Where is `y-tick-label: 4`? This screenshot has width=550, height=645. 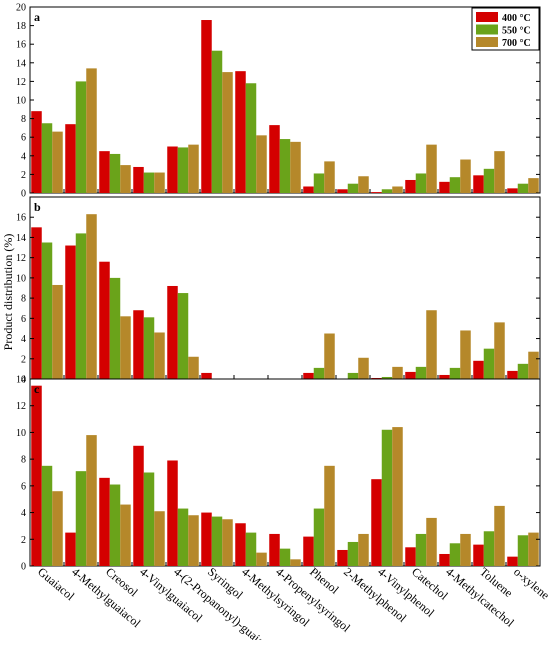
y-tick-label: 4 is located at coordinates (23, 513).